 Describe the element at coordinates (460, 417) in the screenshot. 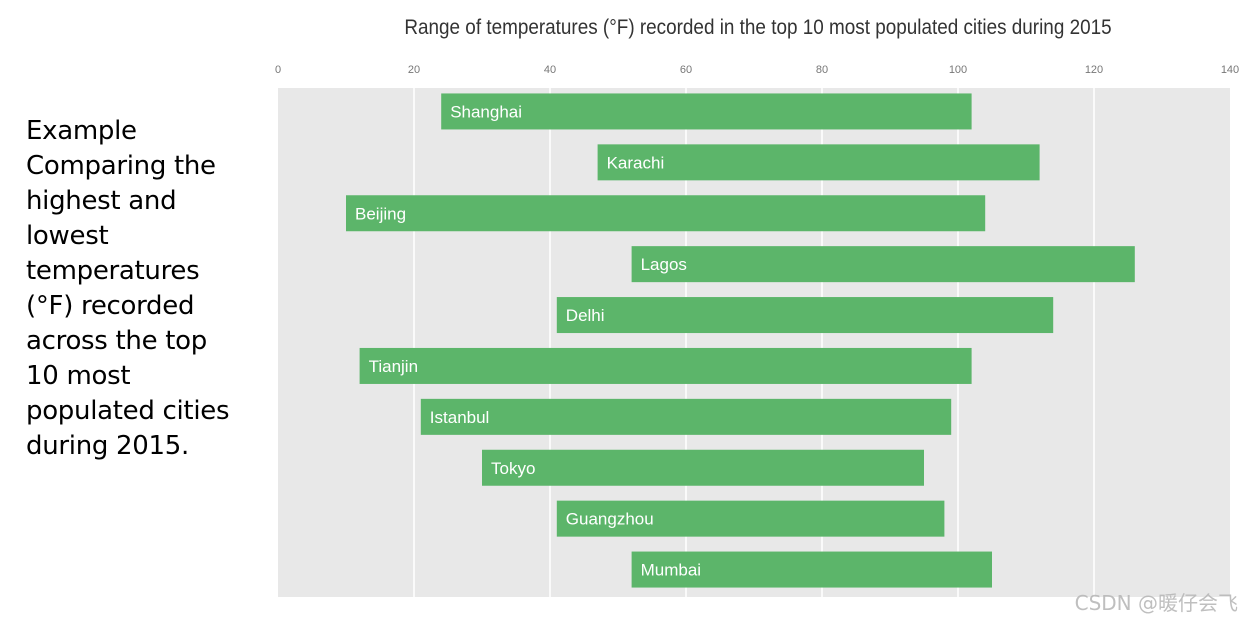

I see `bar-label: Istanbul` at that location.